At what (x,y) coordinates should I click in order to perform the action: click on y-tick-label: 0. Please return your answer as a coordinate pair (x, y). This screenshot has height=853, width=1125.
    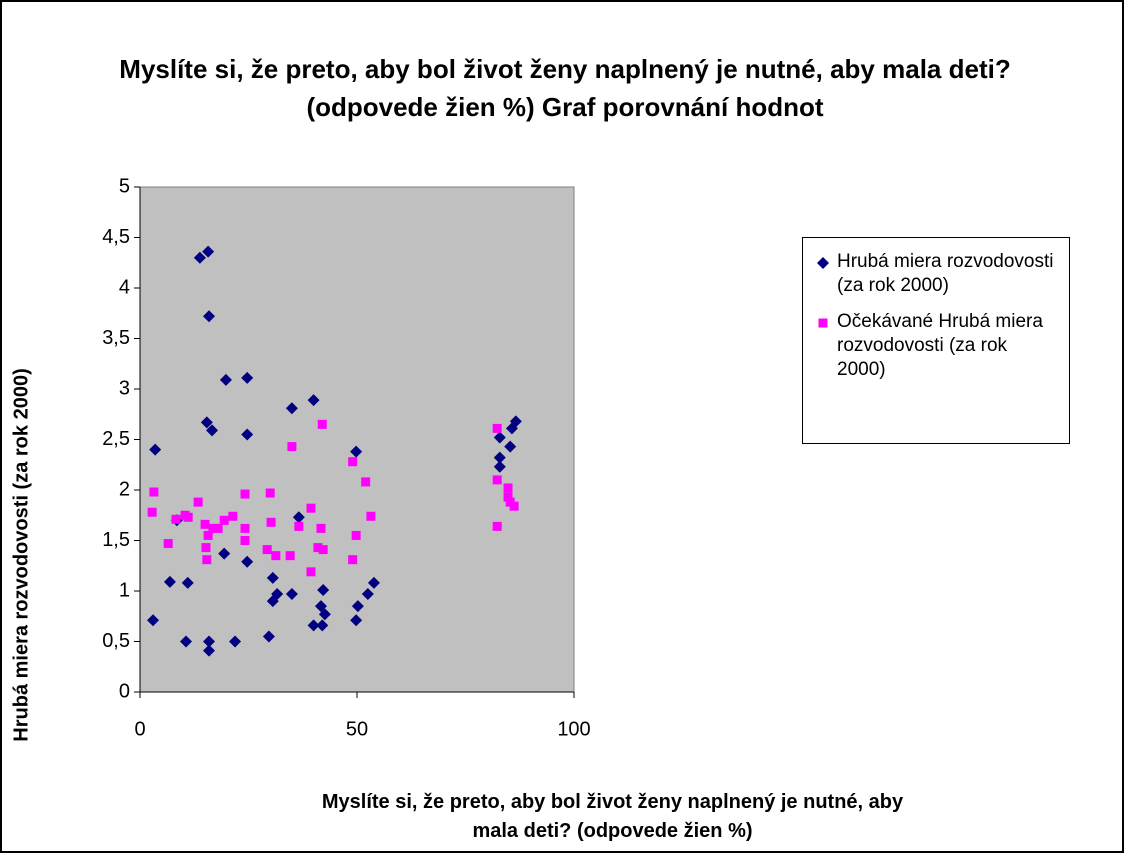
    Looking at the image, I should click on (124, 691).